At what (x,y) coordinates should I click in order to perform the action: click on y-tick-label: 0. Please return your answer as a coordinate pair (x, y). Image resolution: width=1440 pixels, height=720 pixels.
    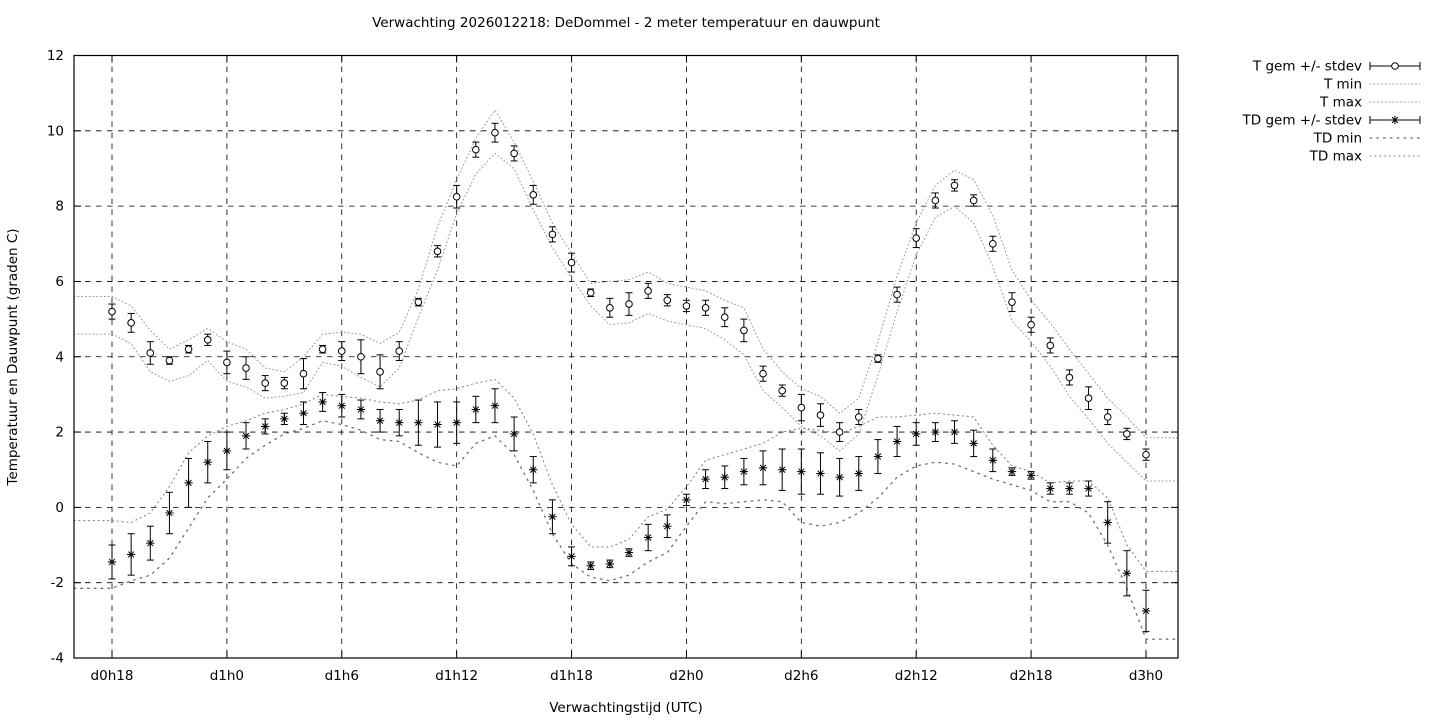
    Looking at the image, I should click on (59, 508).